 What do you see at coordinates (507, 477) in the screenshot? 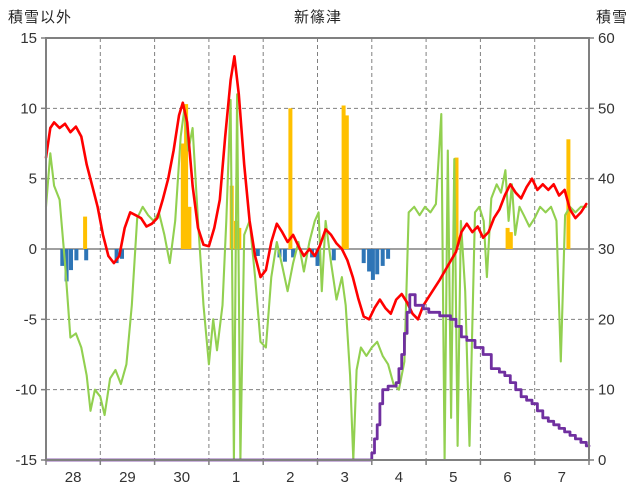
I see `x-axis-tick-label: 6` at bounding box center [507, 477].